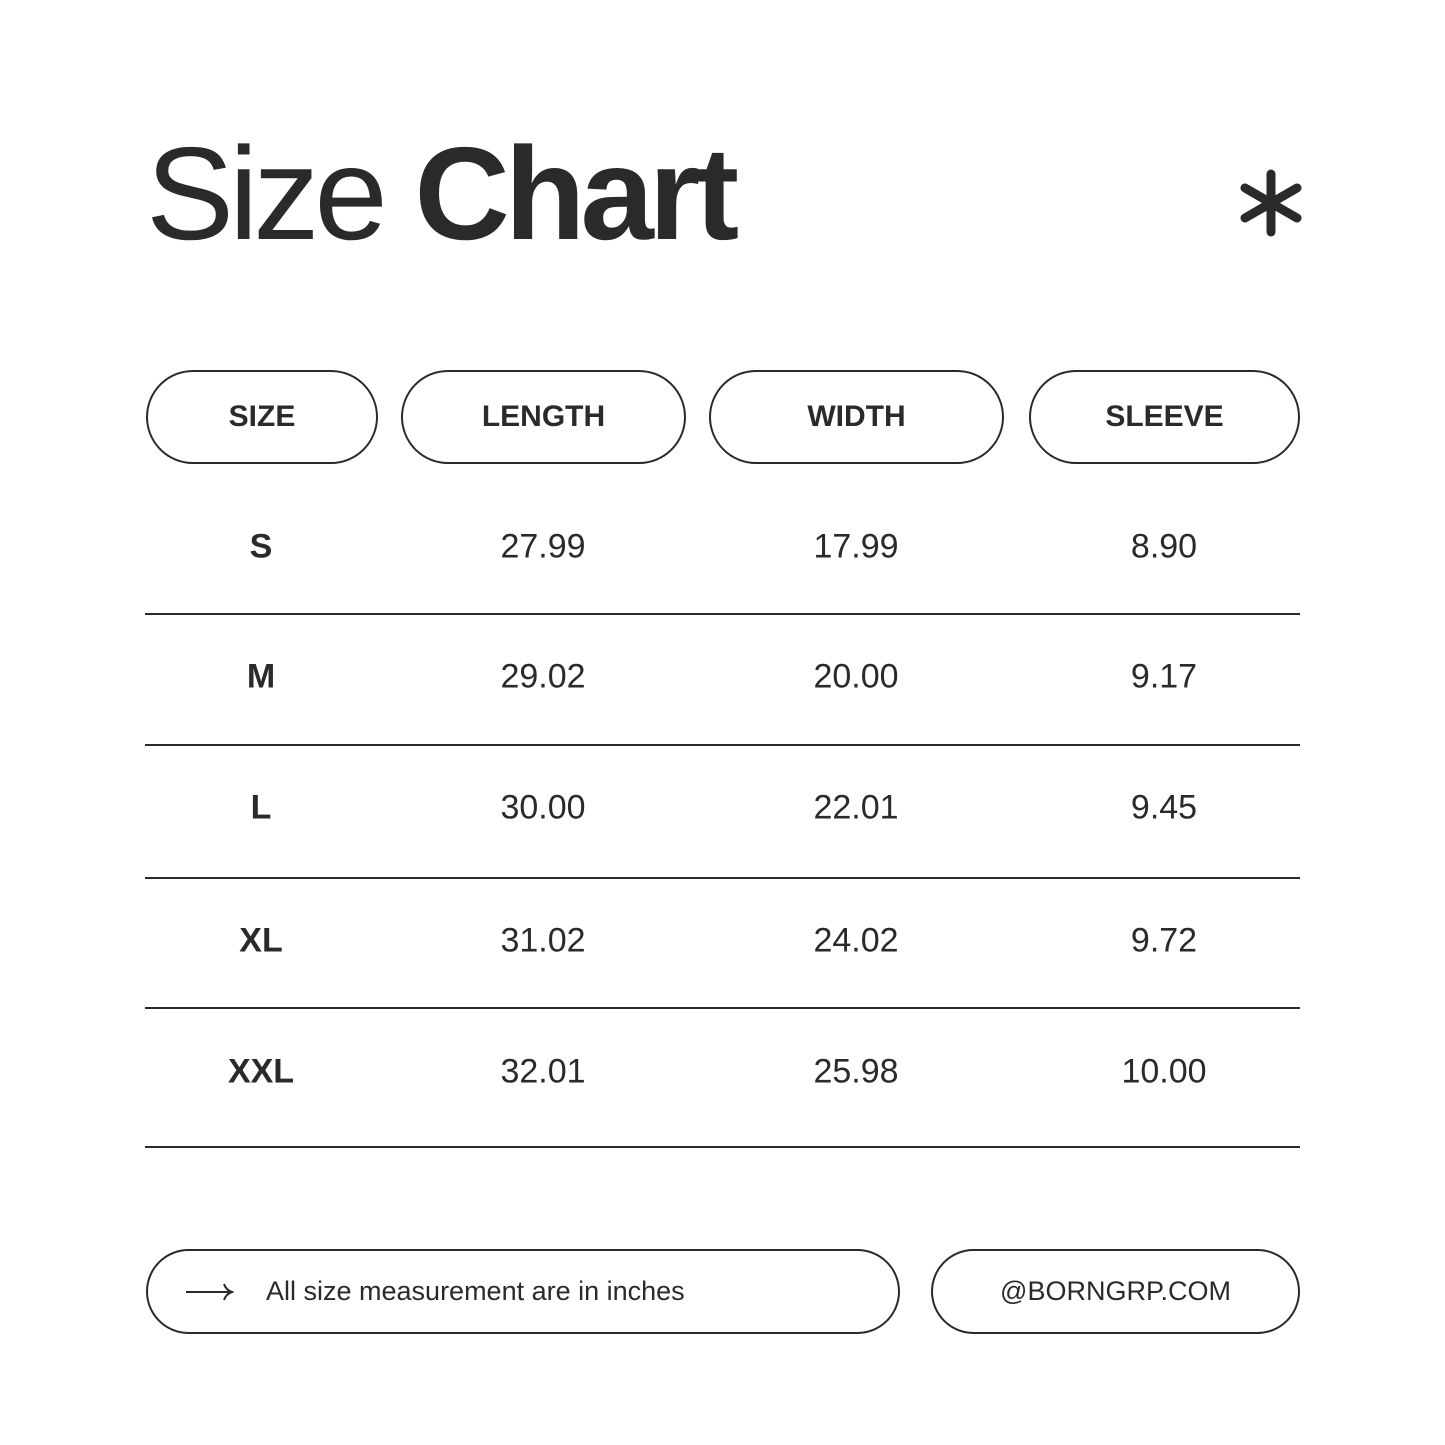  Describe the element at coordinates (856, 417) in the screenshot. I see `column-header-width: WIDTH` at that location.